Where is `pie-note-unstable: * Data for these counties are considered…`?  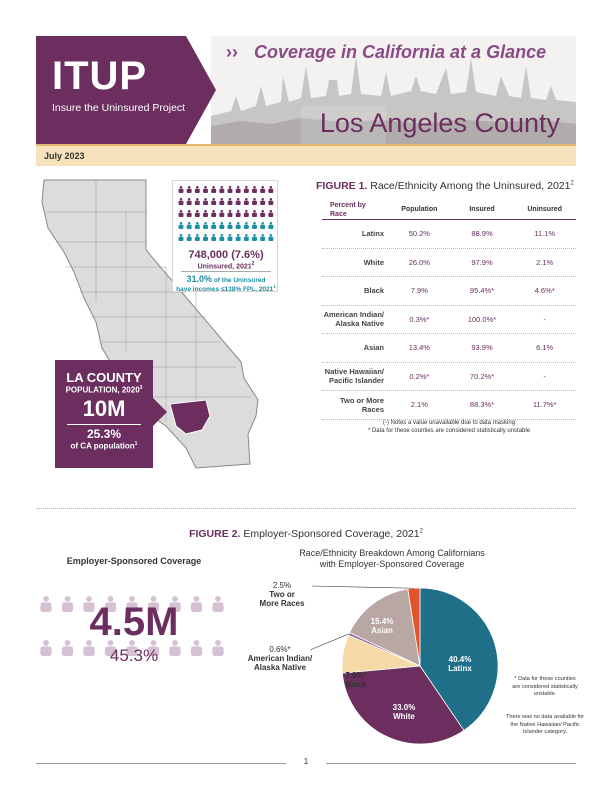 pie-note-unstable: * Data for these counties are considered… is located at coordinates (545, 686).